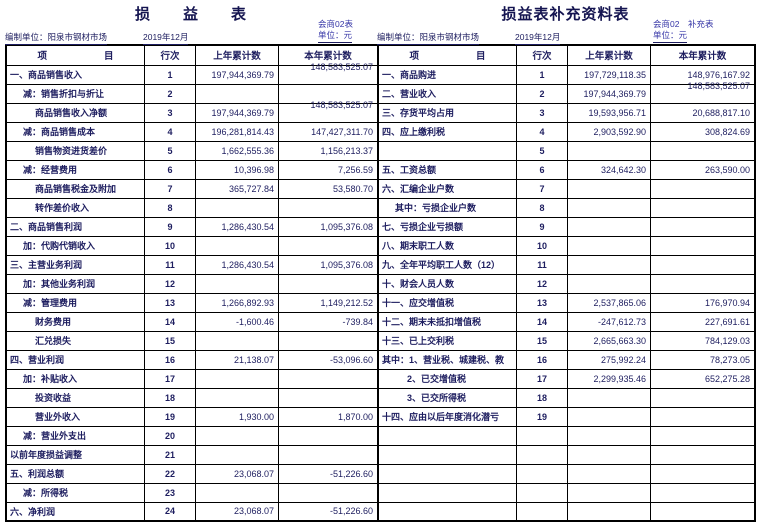  Describe the element at coordinates (192, 245) in the screenshot. I see `table-row: 加：代购代销收入 10` at that location.